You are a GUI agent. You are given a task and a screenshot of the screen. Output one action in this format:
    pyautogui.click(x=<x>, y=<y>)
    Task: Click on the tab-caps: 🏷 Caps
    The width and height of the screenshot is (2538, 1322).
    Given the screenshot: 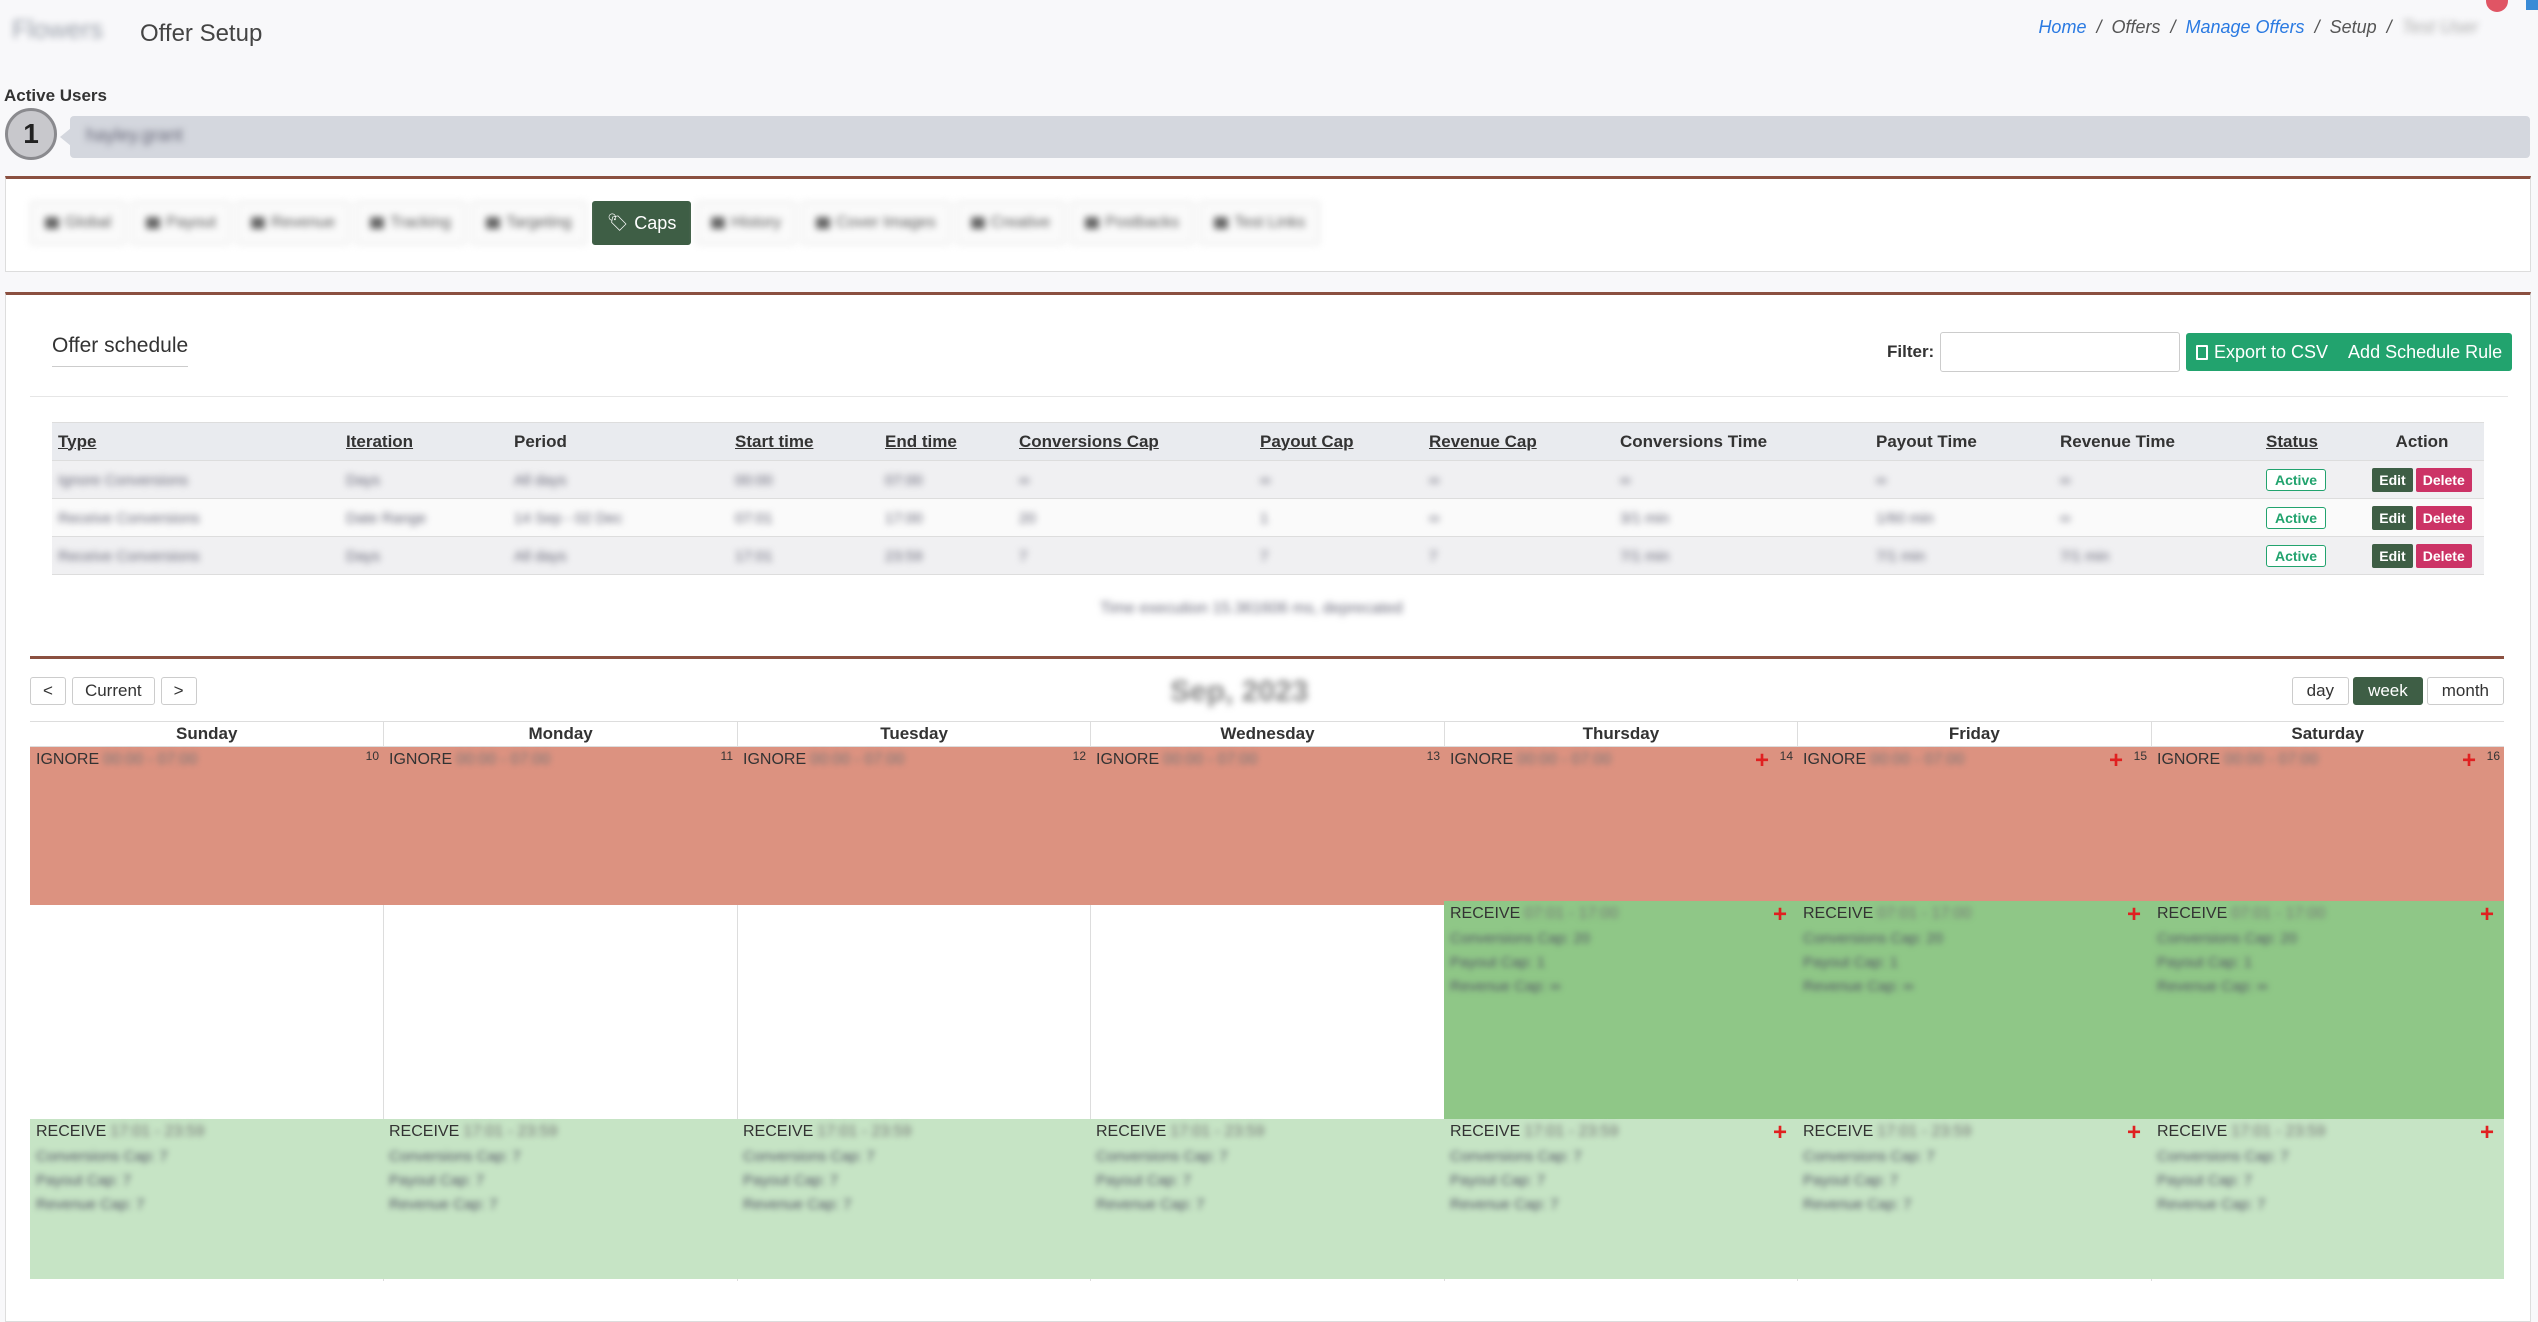 What is the action you would take?
    pyautogui.click(x=641, y=223)
    